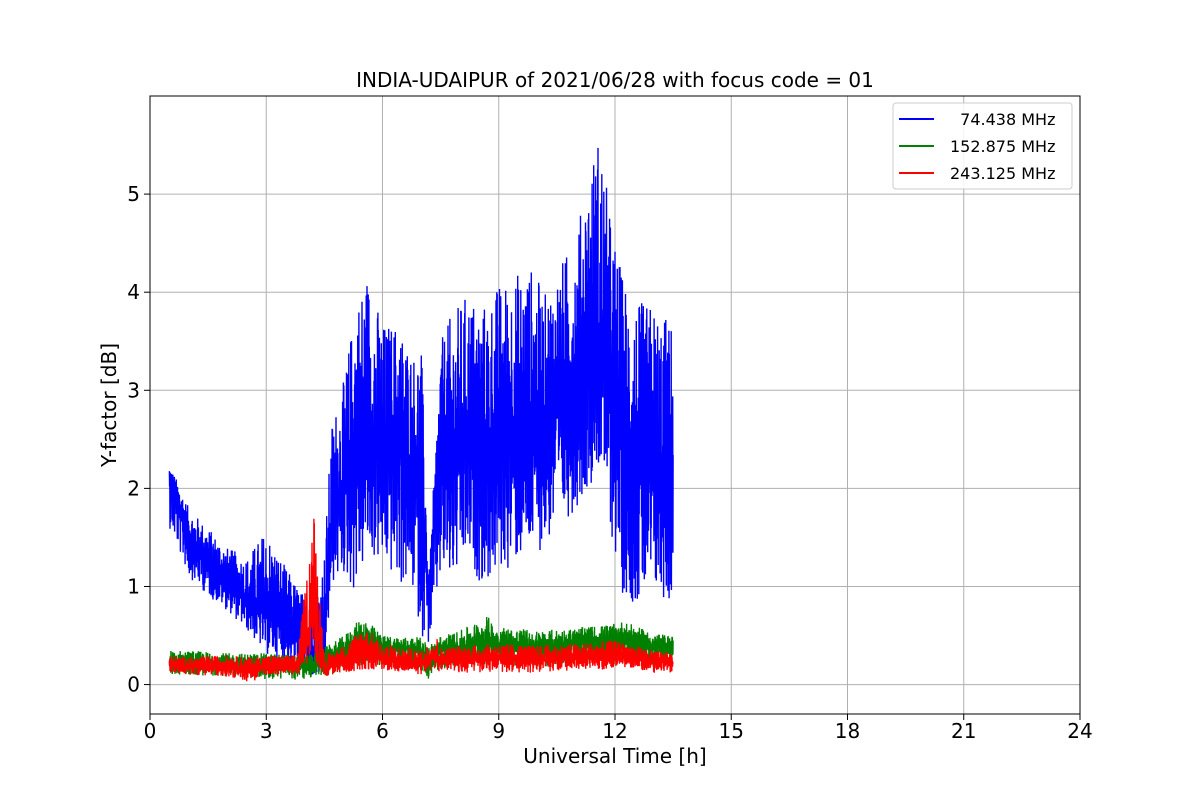 This screenshot has height=804, width=1200. I want to click on x-tick-label: 6, so click(382, 731).